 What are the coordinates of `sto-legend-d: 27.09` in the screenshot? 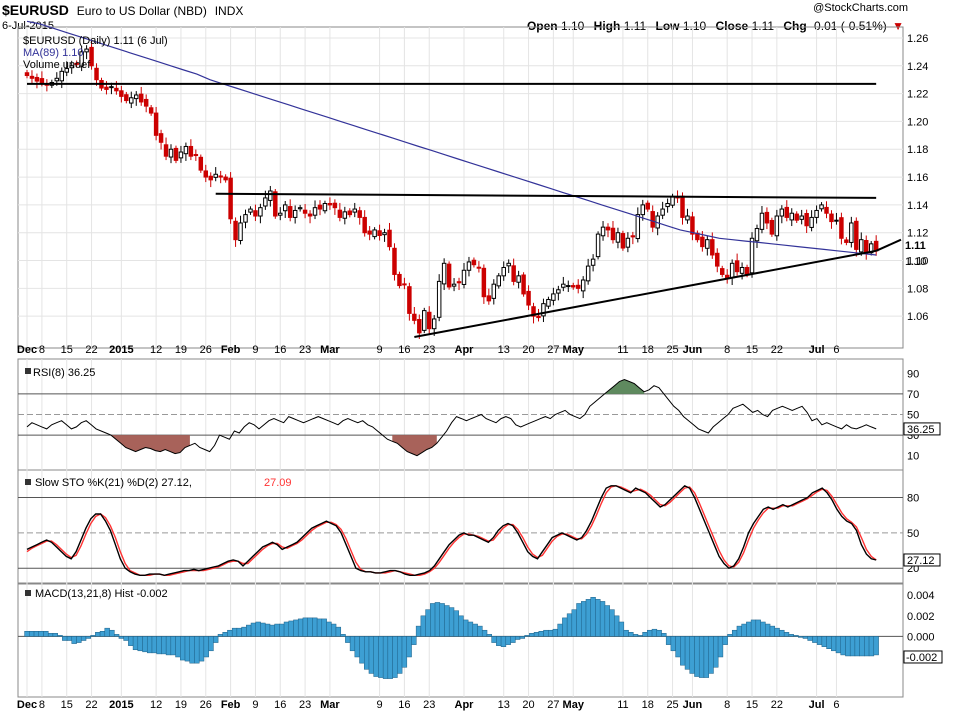 It's located at (278, 483).